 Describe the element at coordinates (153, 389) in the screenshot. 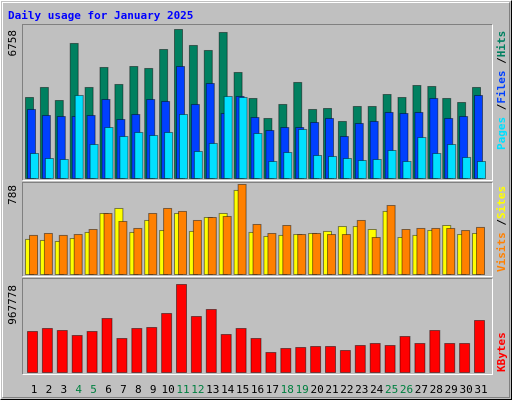

I see `x-tick-label: 9` at that location.